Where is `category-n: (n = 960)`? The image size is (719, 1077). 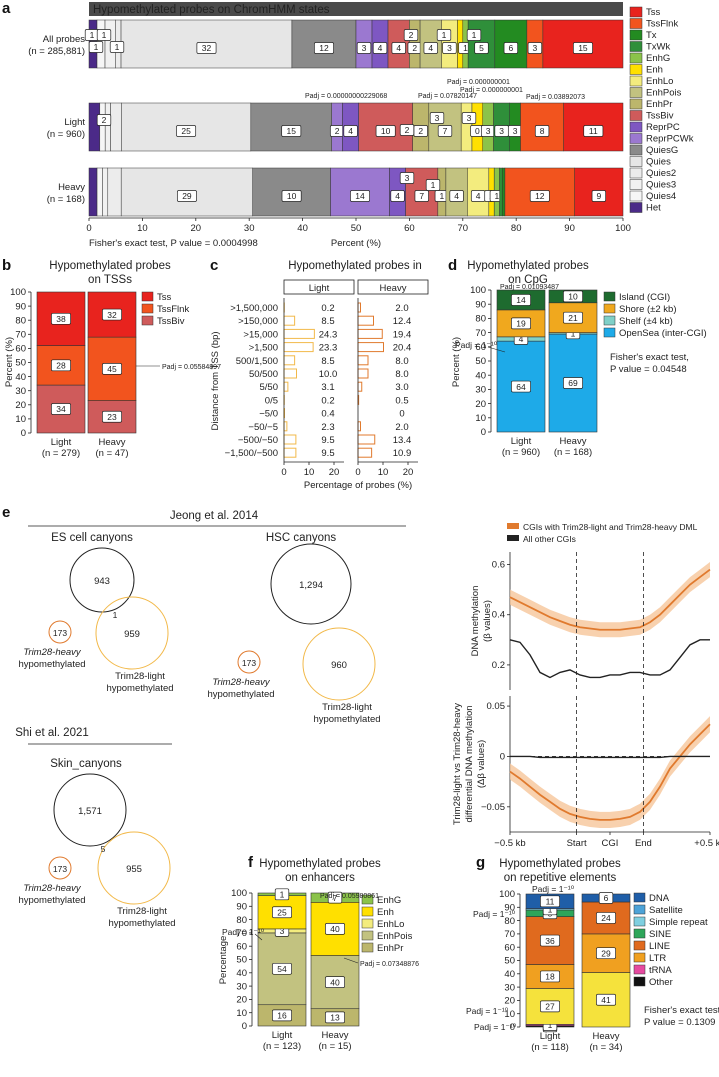 category-n: (n = 960) is located at coordinates (521, 452).